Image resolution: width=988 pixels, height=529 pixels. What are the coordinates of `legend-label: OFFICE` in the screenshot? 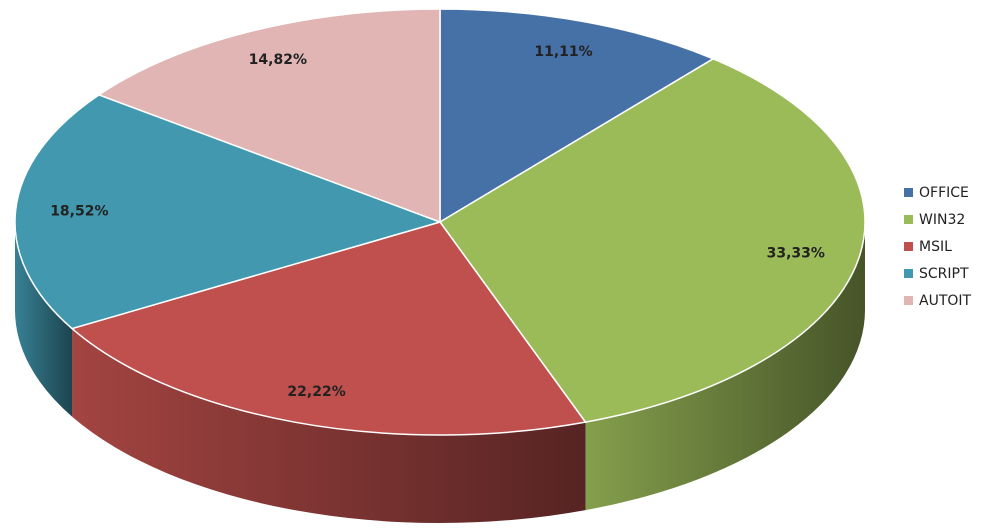 It's located at (944, 193).